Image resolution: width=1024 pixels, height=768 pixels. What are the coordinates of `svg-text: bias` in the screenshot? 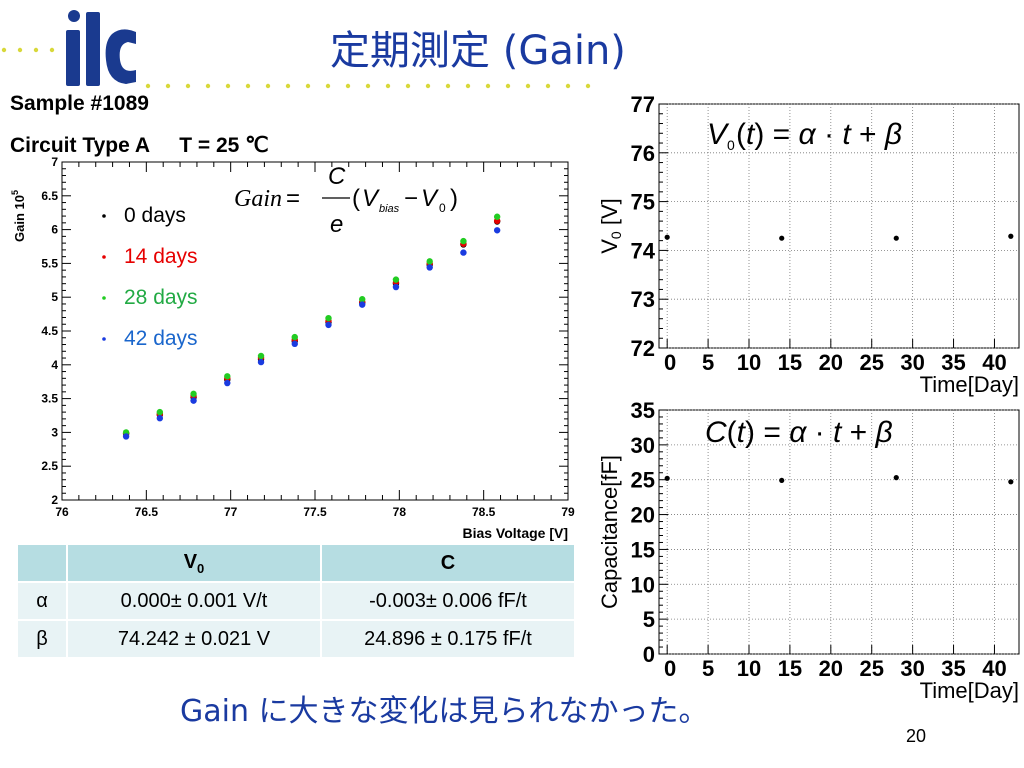 It's located at (389, 209).